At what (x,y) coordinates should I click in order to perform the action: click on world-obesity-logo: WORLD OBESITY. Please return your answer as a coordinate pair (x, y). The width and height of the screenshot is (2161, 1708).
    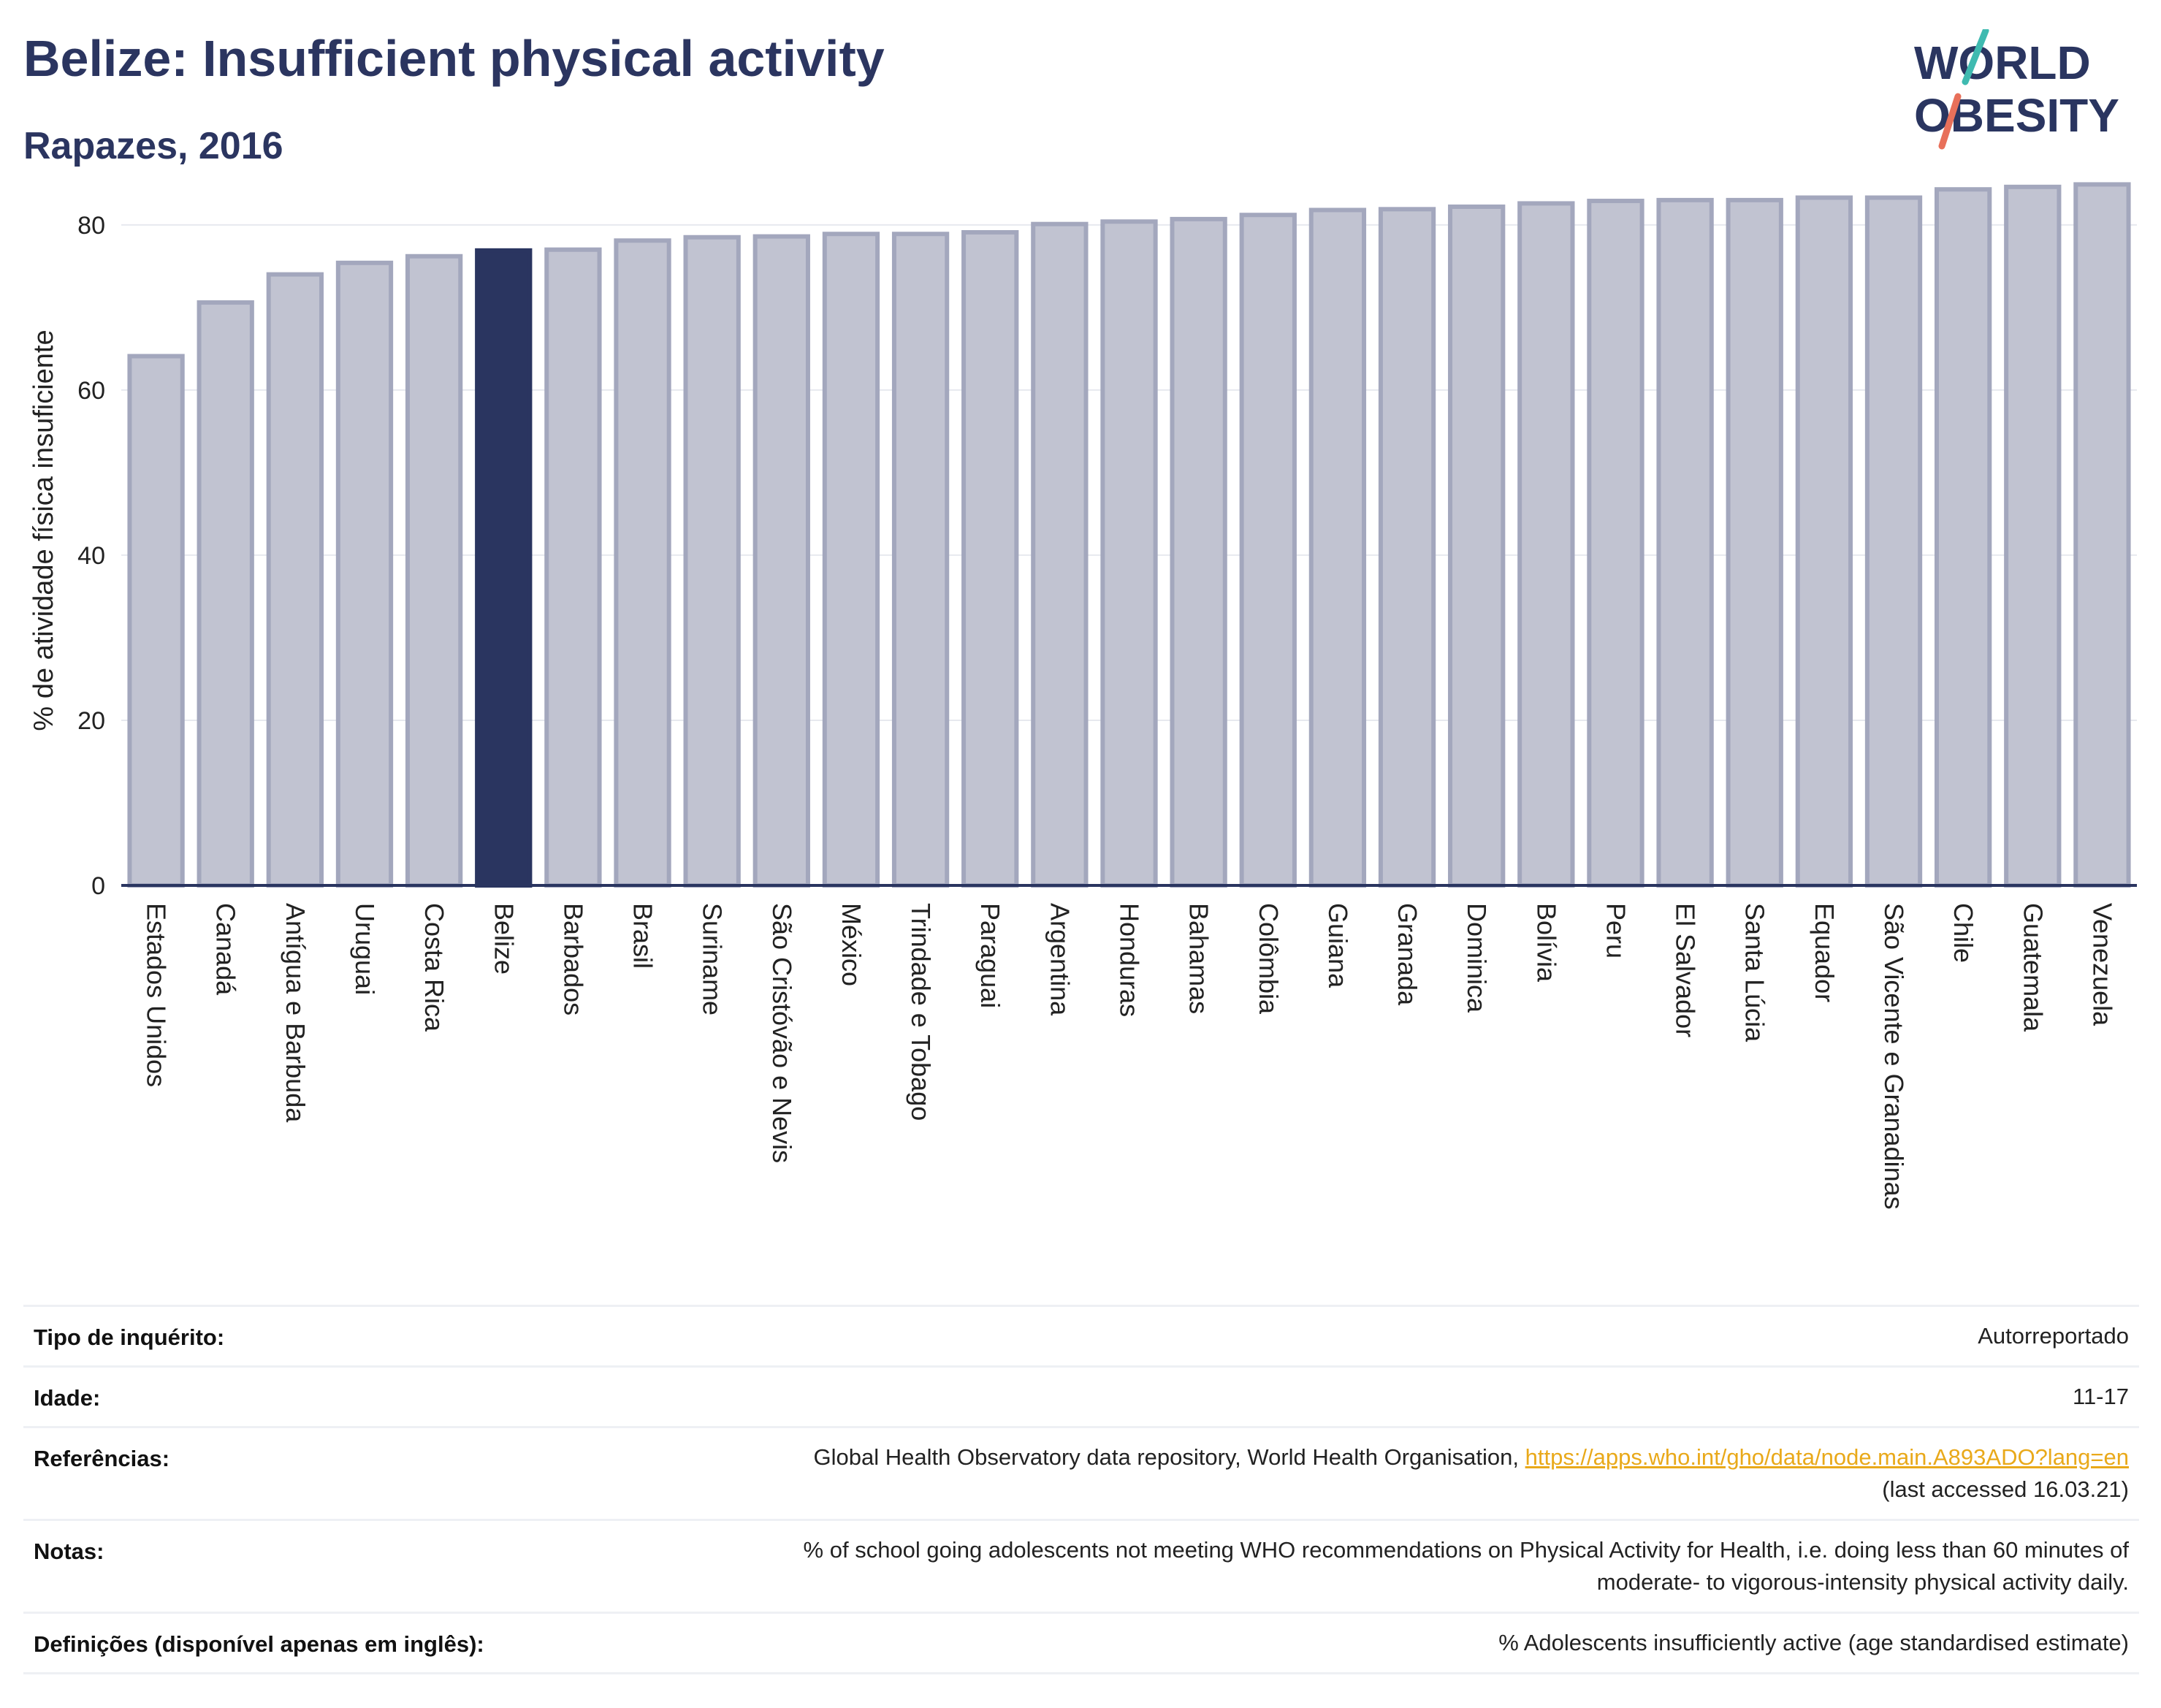
    Looking at the image, I should click on (2023, 90).